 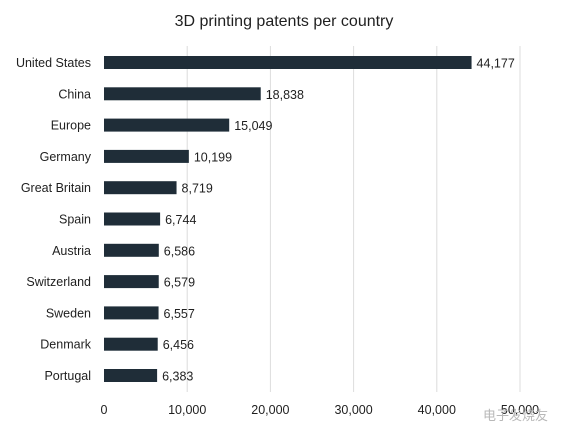 What do you see at coordinates (56, 188) in the screenshot?
I see `category-label: Great Britain` at bounding box center [56, 188].